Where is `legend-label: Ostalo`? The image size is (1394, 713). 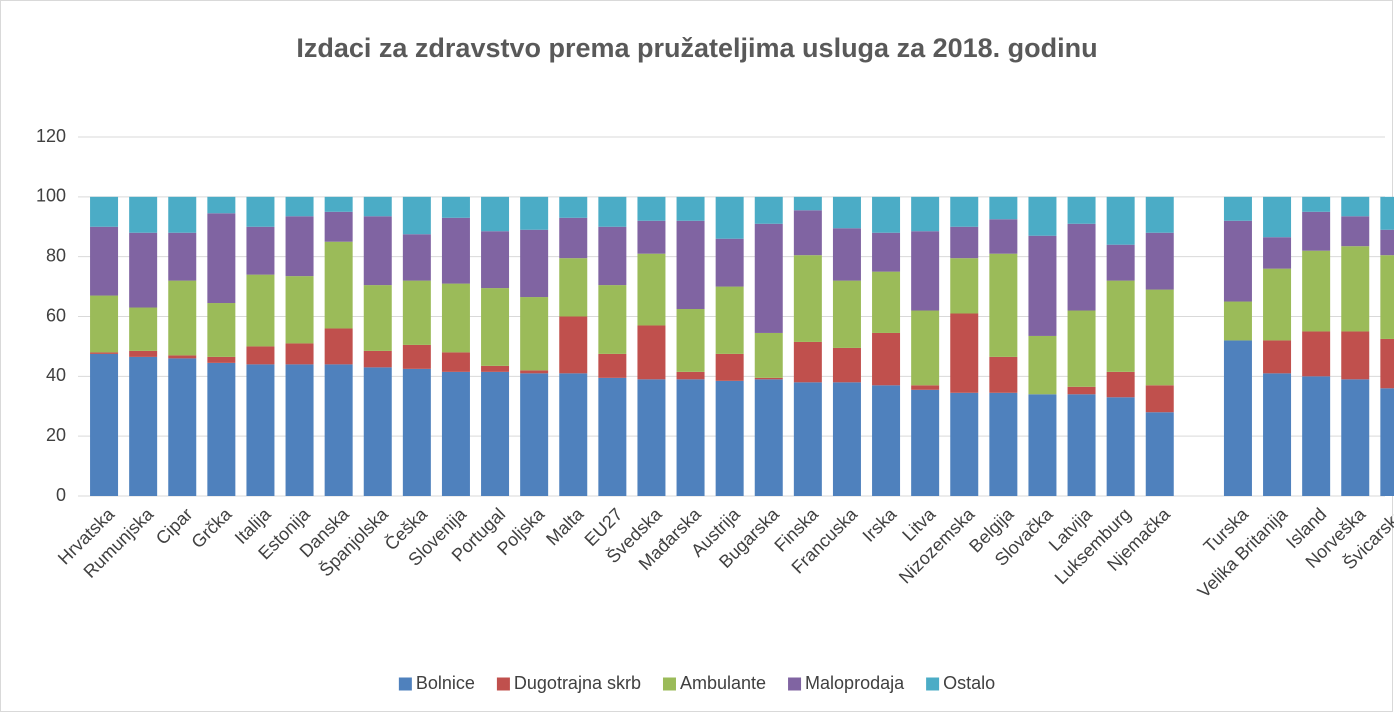 legend-label: Ostalo is located at coordinates (969, 683).